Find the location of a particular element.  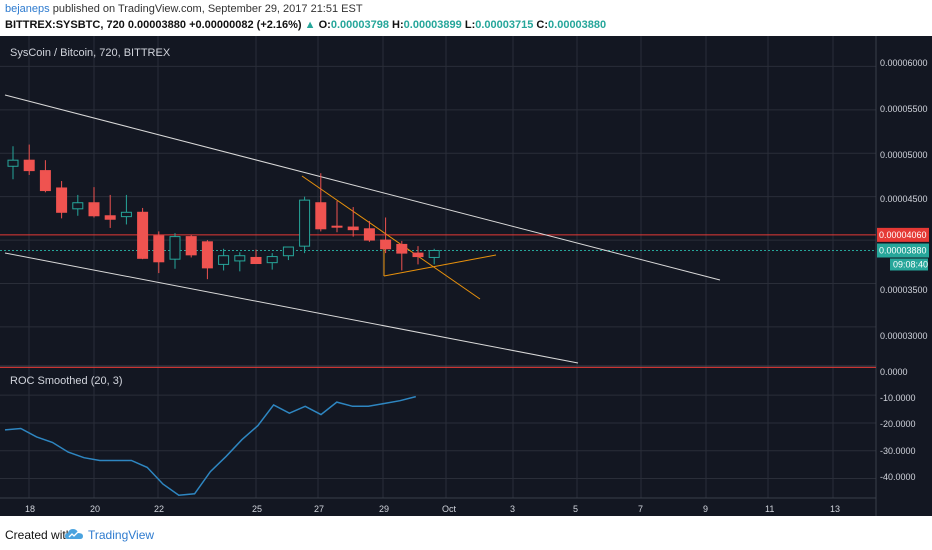

price-tick: 0.00005500 is located at coordinates (904, 109).